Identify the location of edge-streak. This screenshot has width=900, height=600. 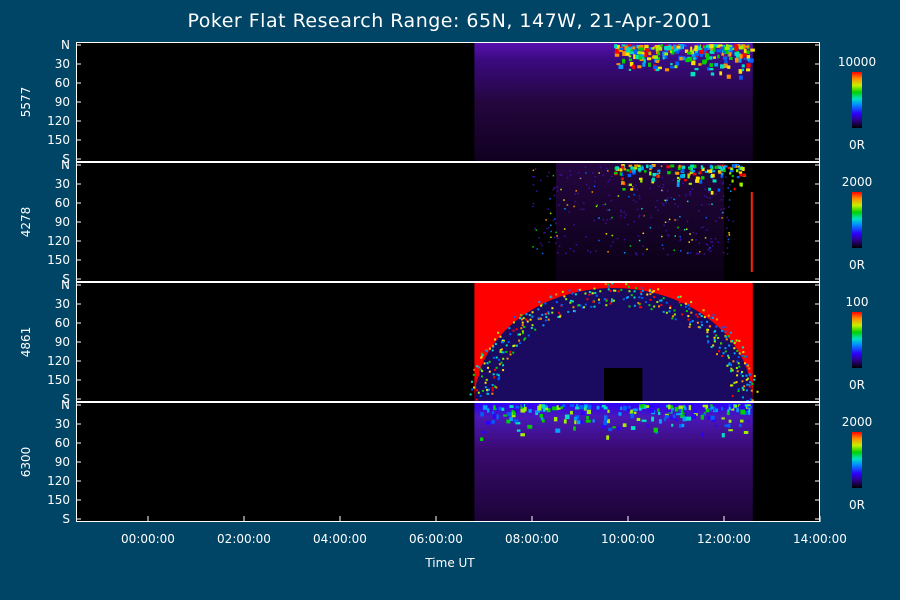
(751, 232).